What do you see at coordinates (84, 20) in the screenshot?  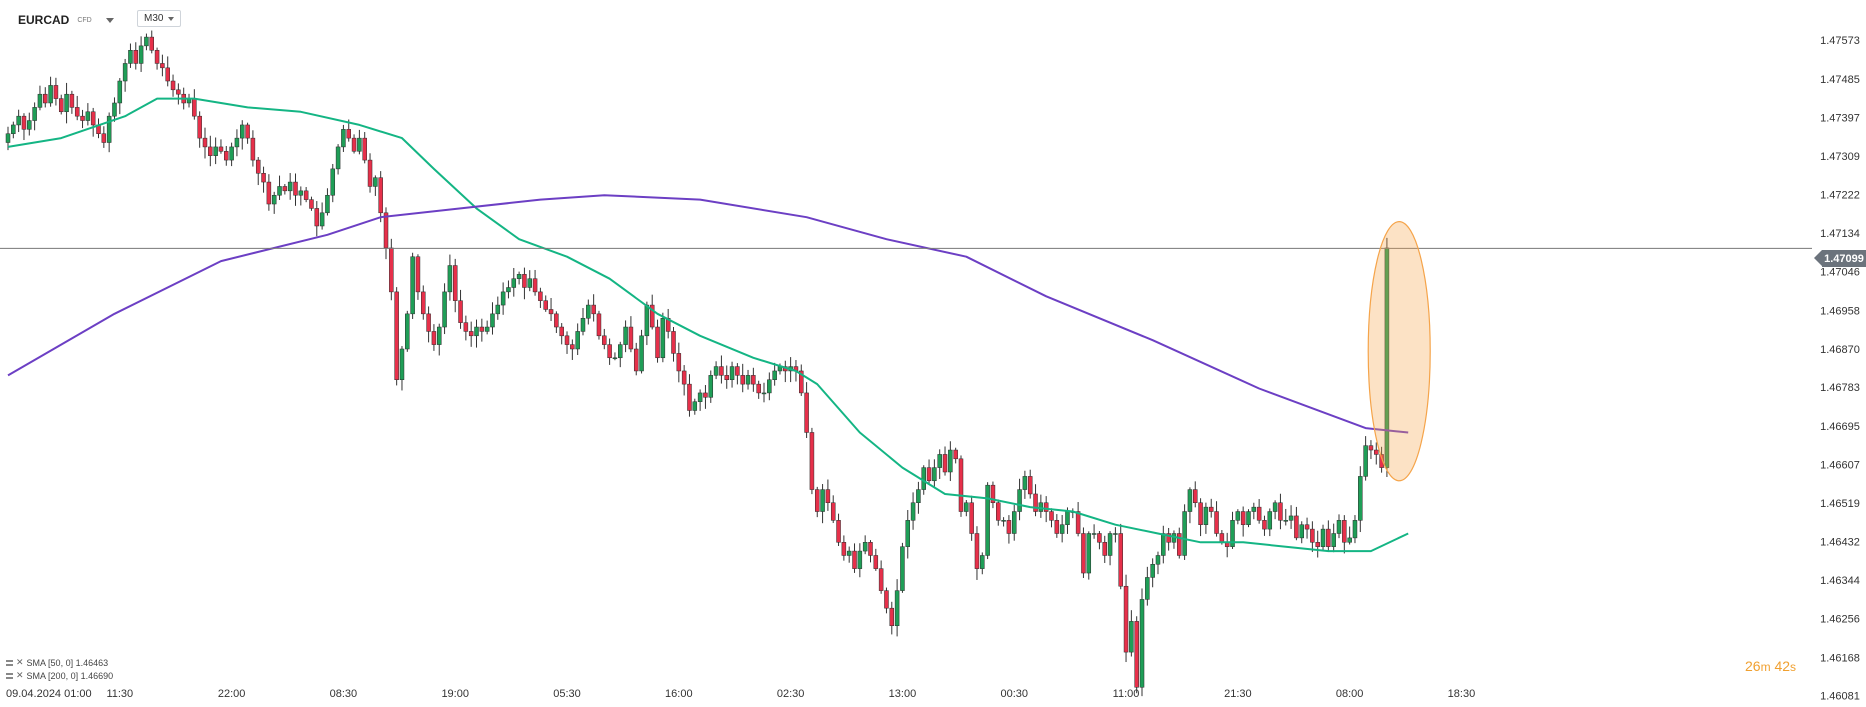 I see `symbol-type: CFD` at bounding box center [84, 20].